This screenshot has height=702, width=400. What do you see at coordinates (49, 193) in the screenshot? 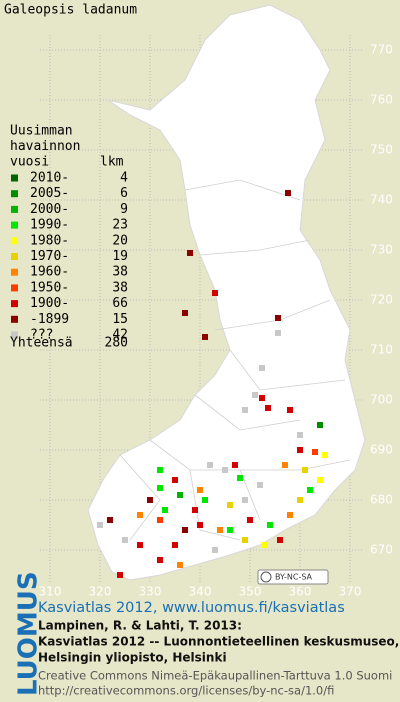
I see `legend-label: 2005-` at bounding box center [49, 193].